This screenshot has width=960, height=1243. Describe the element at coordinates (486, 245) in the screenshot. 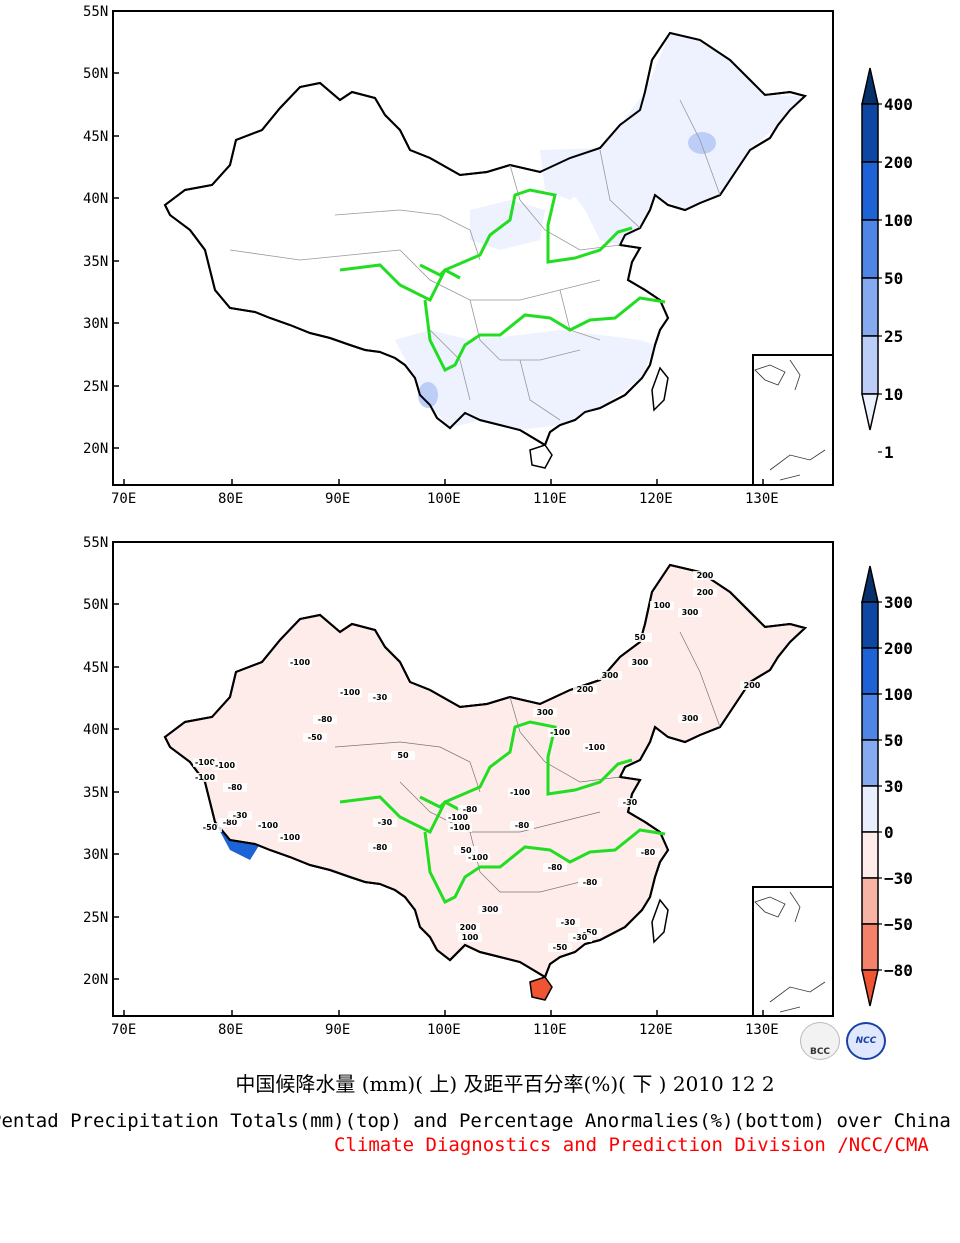

I see `top-yellow-river` at that location.